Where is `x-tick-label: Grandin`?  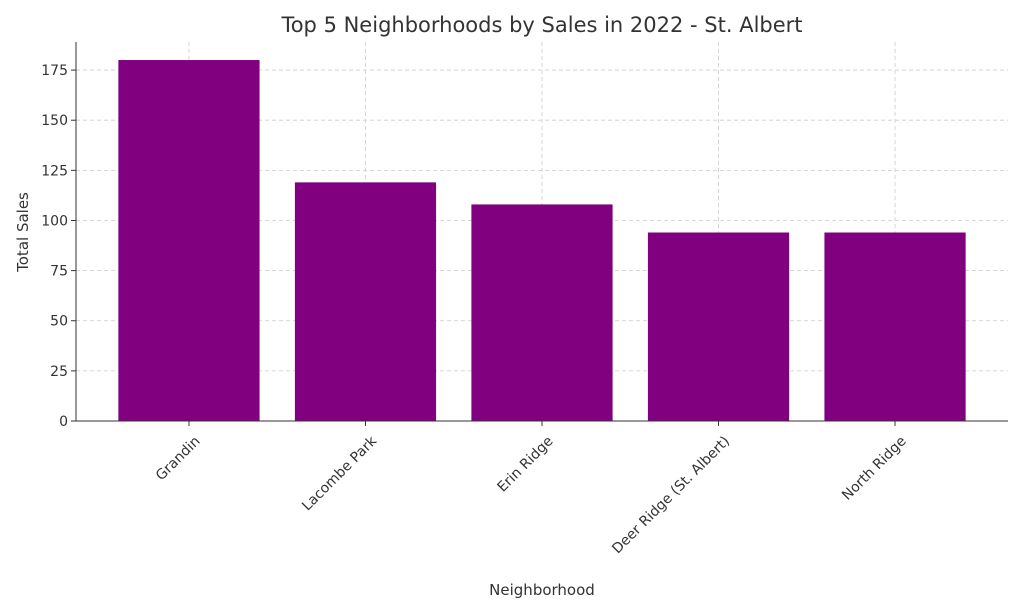
x-tick-label: Grandin is located at coordinates (178, 458).